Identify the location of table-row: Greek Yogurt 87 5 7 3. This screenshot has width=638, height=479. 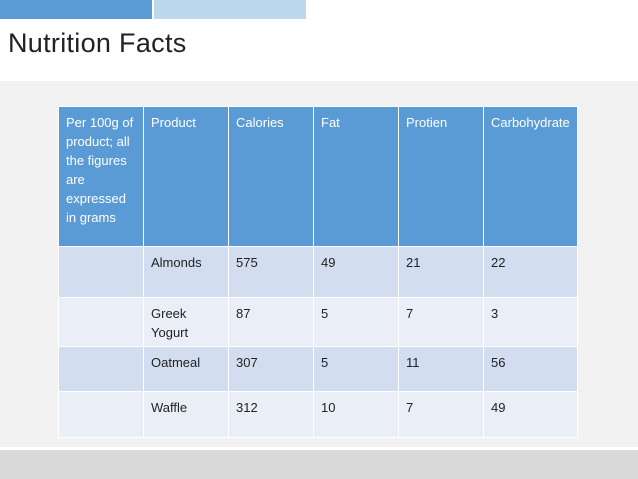
(318, 322).